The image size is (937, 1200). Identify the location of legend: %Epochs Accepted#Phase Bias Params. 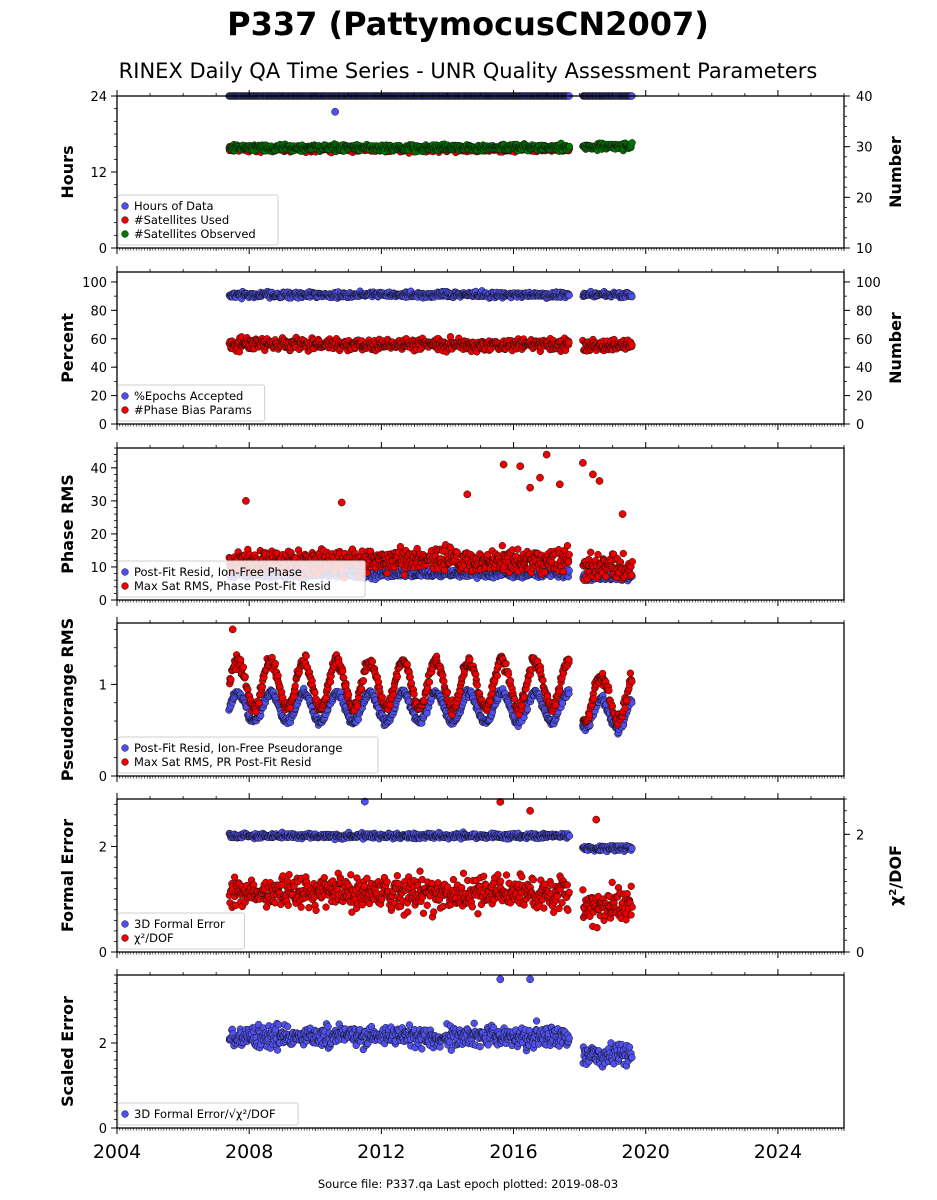
(191, 403).